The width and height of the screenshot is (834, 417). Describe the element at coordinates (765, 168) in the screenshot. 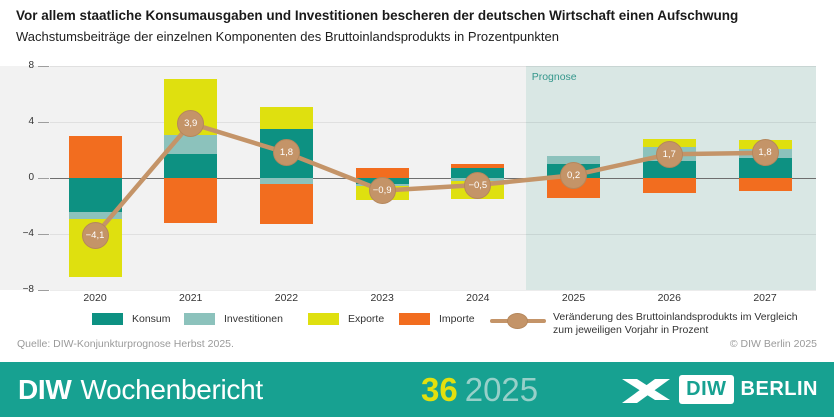

I see `bar-segment-konsum-2027` at that location.